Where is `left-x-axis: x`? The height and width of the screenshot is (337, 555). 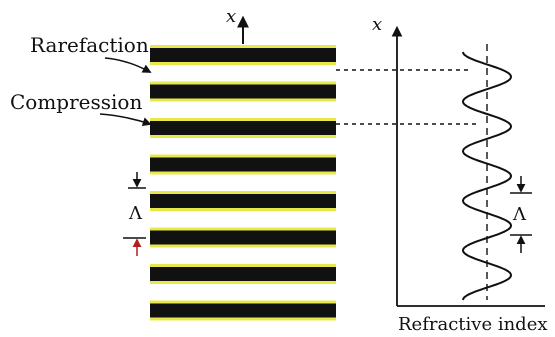
left-x-axis: x is located at coordinates (237, 25).